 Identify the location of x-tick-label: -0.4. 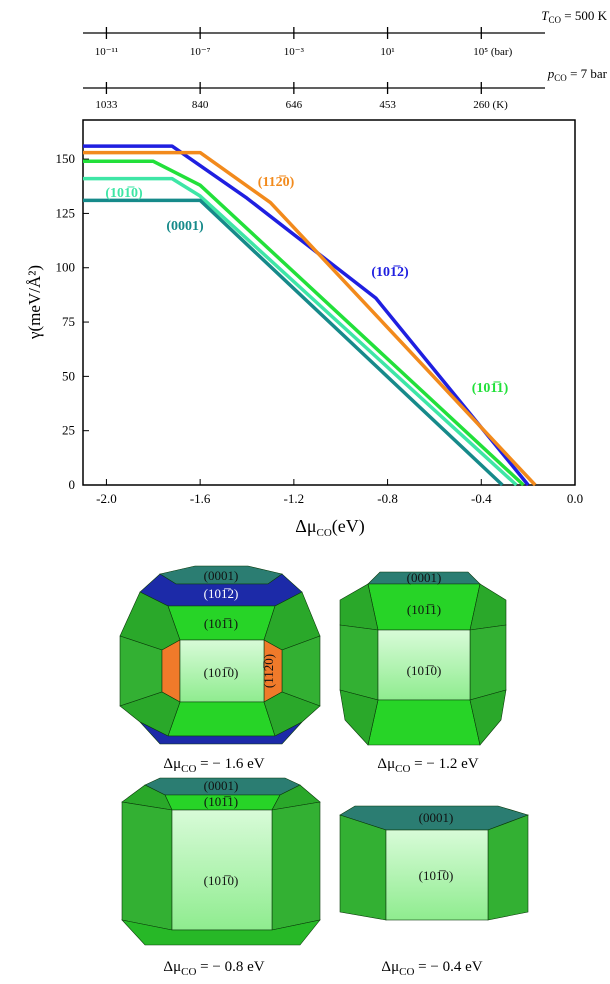
(481, 498).